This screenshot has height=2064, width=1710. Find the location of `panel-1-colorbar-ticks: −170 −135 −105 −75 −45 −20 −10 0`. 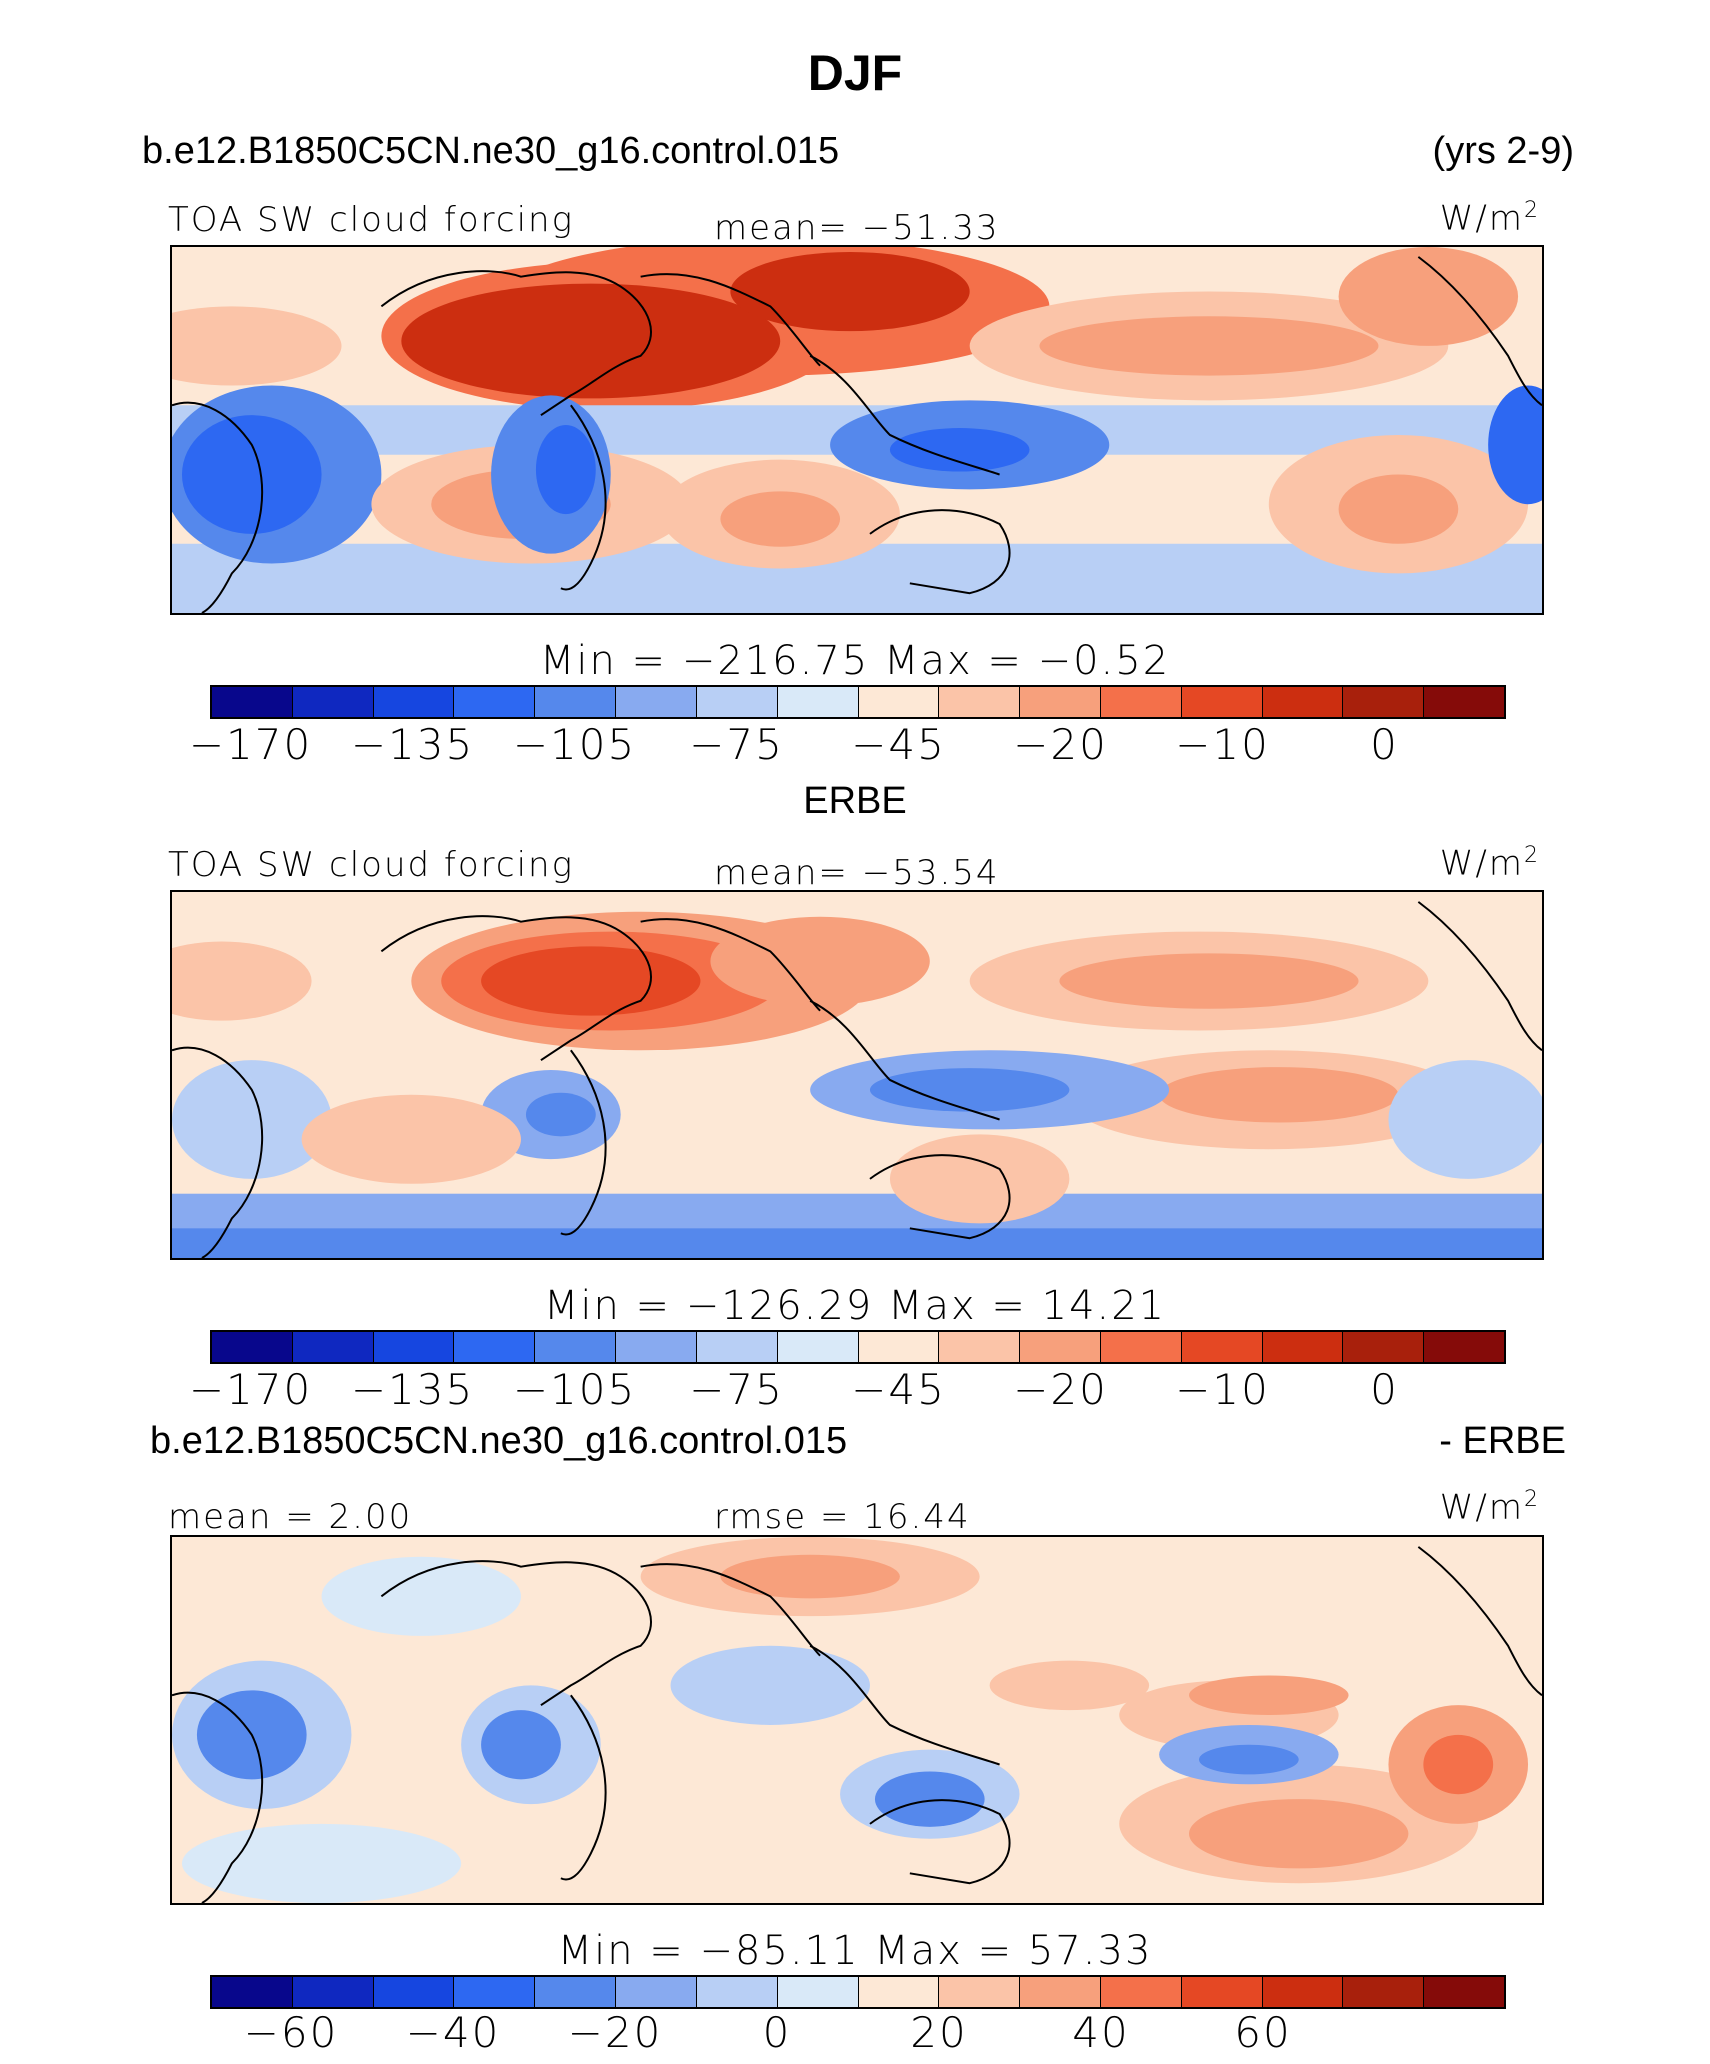

panel-1-colorbar-ticks: −170 −135 −105 −75 −45 −20 −10 0 is located at coordinates (847, 745).